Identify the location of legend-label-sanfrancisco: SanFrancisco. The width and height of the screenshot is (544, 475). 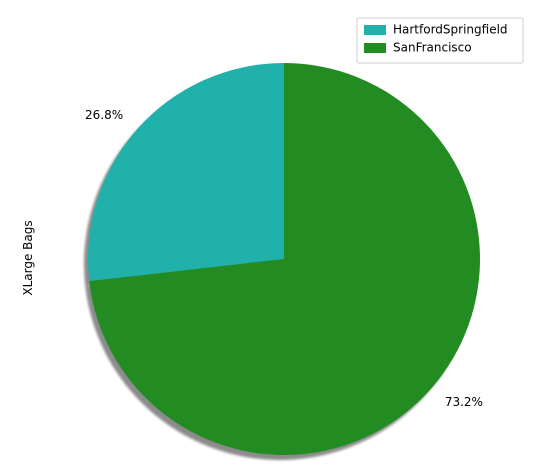
(432, 48).